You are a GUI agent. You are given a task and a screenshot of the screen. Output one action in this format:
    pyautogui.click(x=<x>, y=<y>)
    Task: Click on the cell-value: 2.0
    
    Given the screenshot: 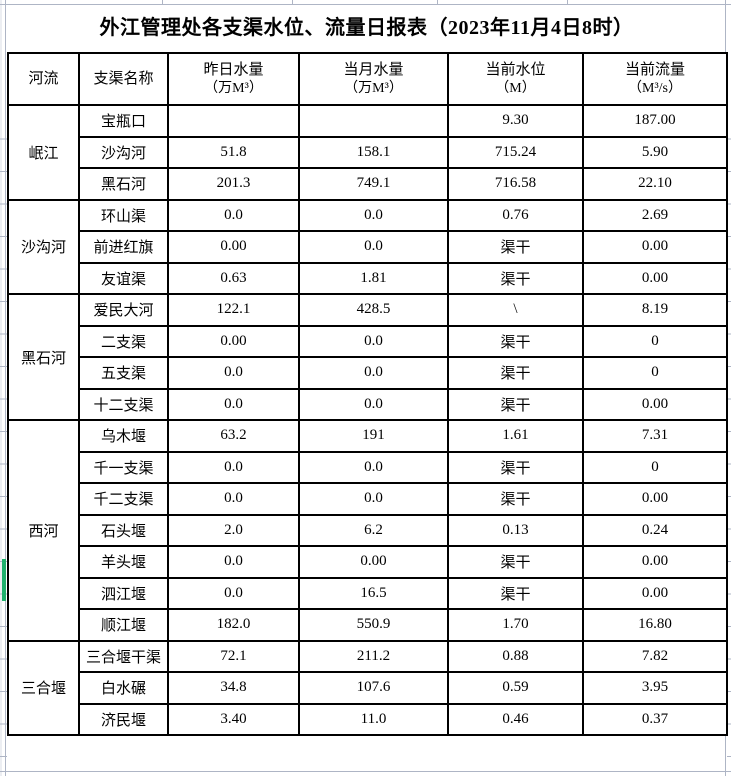 What is the action you would take?
    pyautogui.click(x=233, y=530)
    